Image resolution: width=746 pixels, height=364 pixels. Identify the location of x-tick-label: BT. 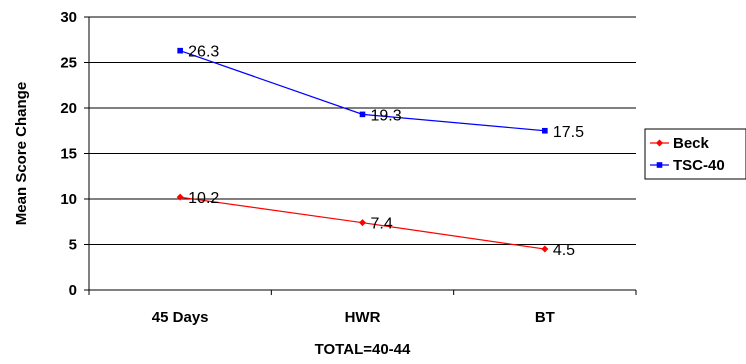
(545, 317).